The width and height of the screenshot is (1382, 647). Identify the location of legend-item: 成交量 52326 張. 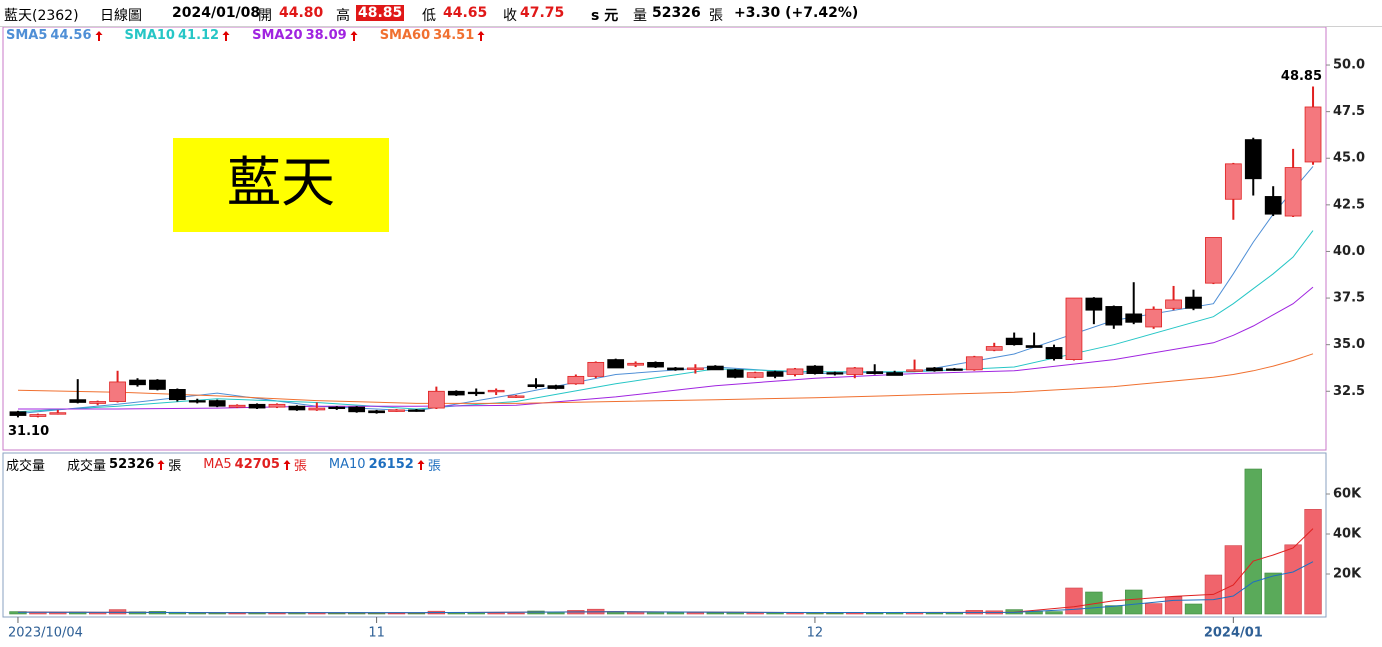
(124, 464).